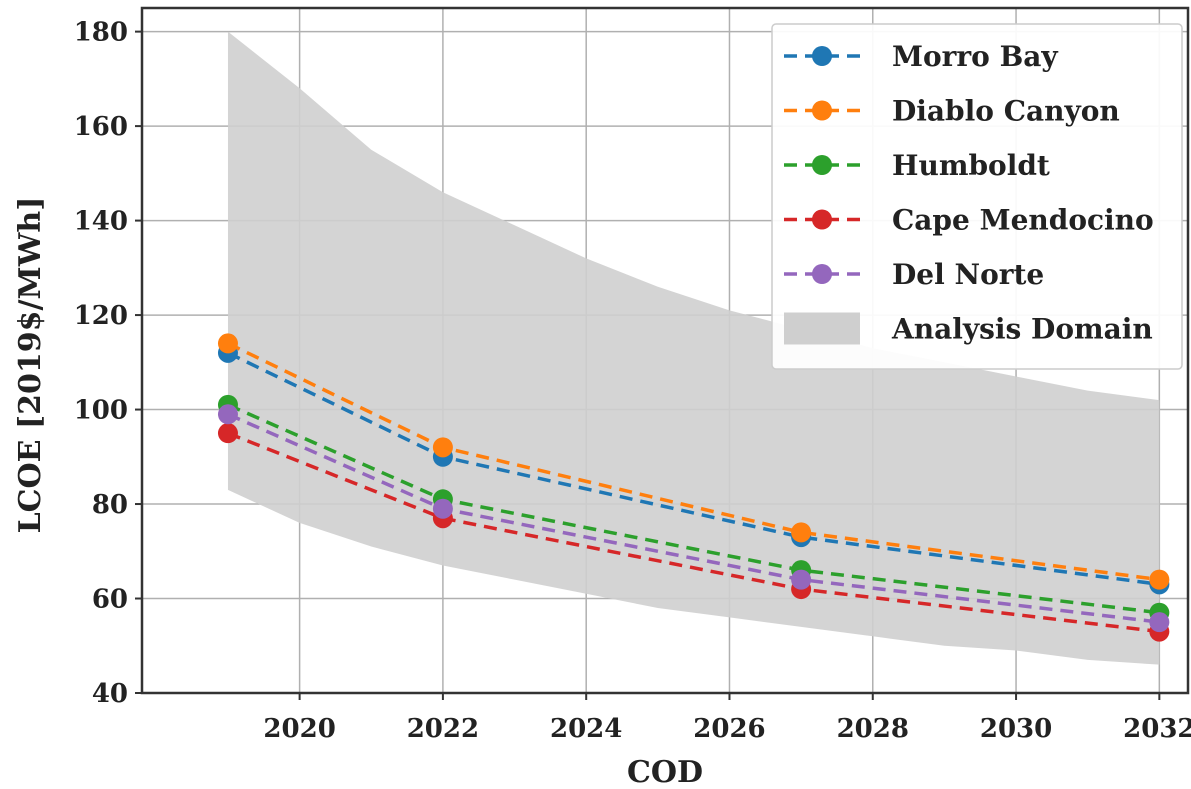 This screenshot has width=1191, height=789. What do you see at coordinates (822, 219) in the screenshot?
I see `legend-marker-cape-mendocino` at bounding box center [822, 219].